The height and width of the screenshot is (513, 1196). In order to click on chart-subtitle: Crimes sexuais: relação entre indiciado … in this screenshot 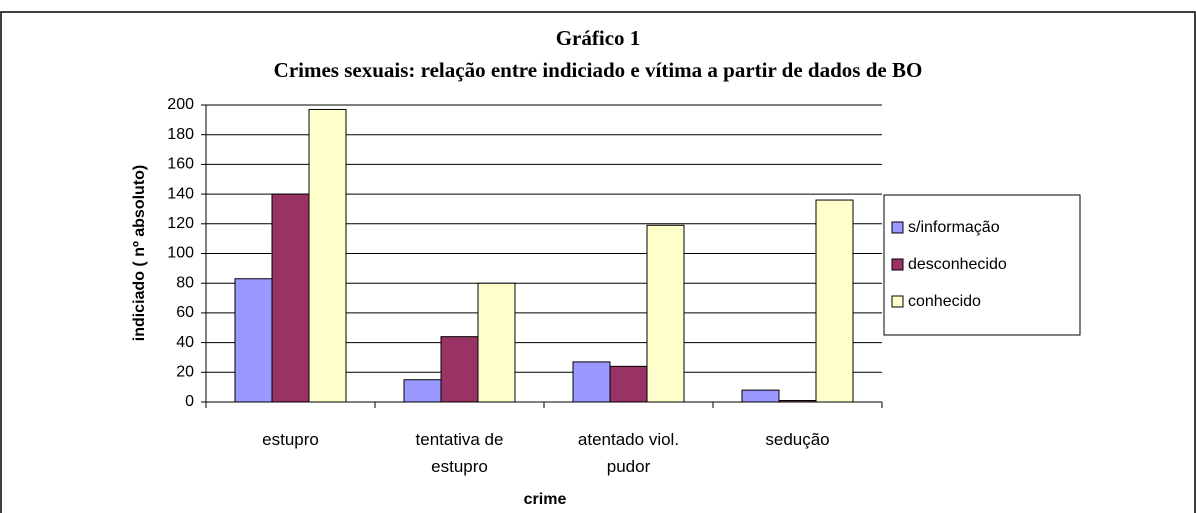, I will do `click(598, 70)`.